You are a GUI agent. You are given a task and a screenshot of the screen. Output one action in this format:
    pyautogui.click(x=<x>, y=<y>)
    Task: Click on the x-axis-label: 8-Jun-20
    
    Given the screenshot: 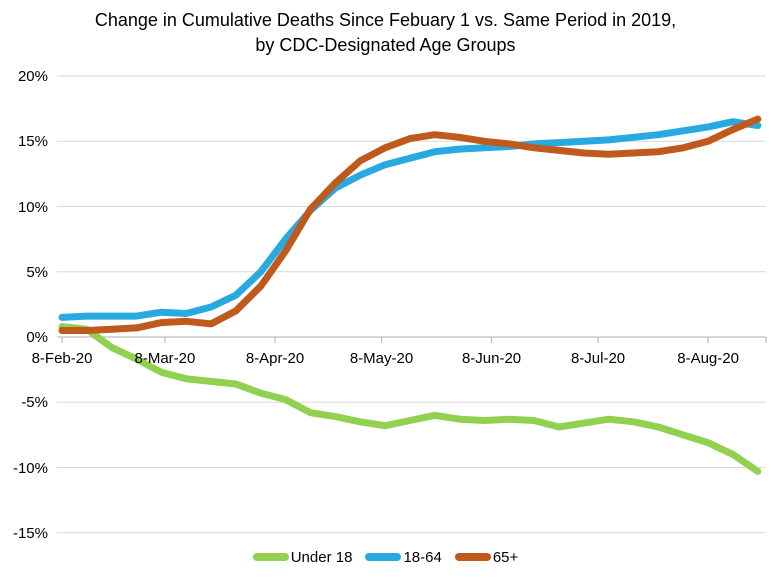 What is the action you would take?
    pyautogui.click(x=491, y=358)
    